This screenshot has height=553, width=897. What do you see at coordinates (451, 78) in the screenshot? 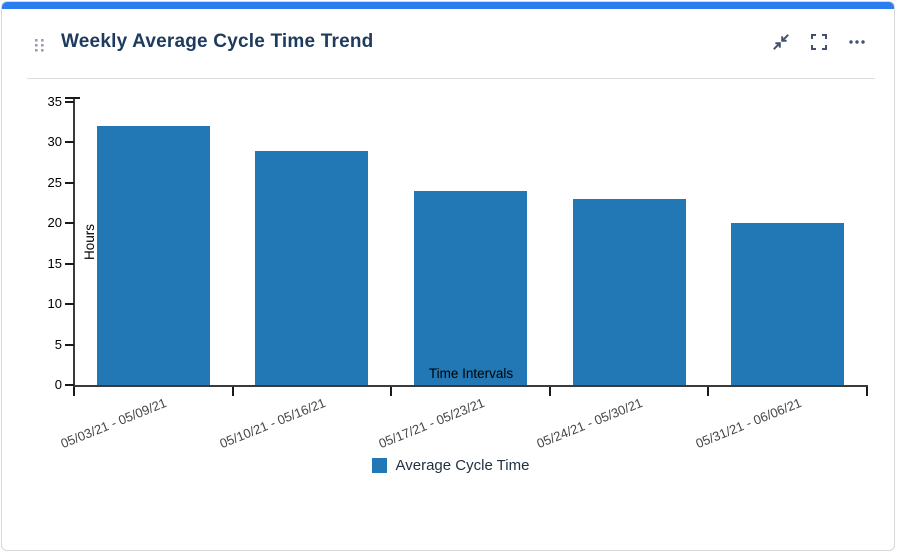
I see `header-divider` at bounding box center [451, 78].